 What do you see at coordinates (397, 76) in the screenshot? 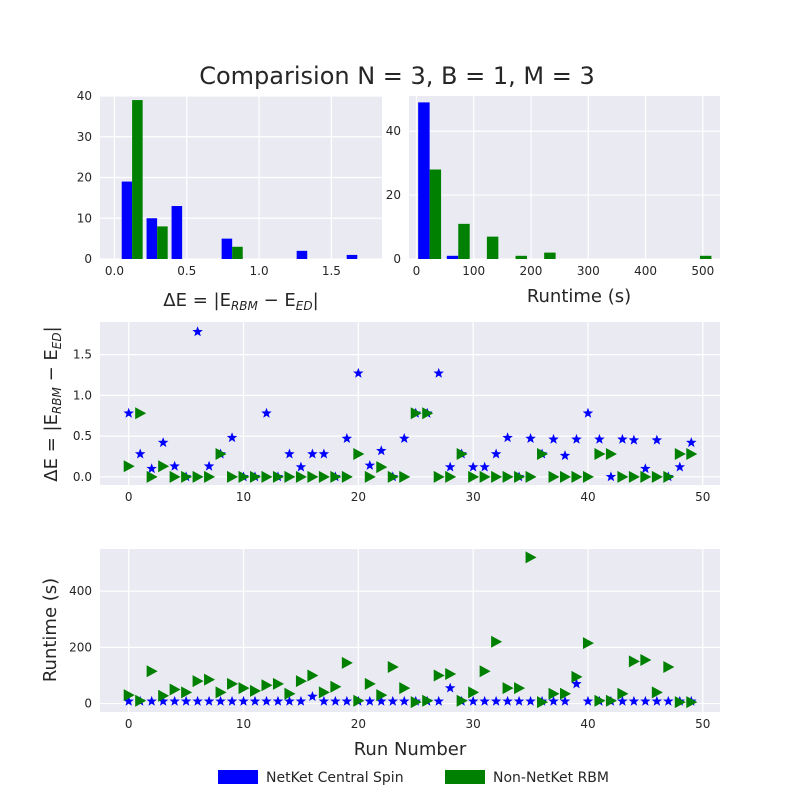
I see `figure-title: Comparision N = 3, B = 1, M = 3` at bounding box center [397, 76].